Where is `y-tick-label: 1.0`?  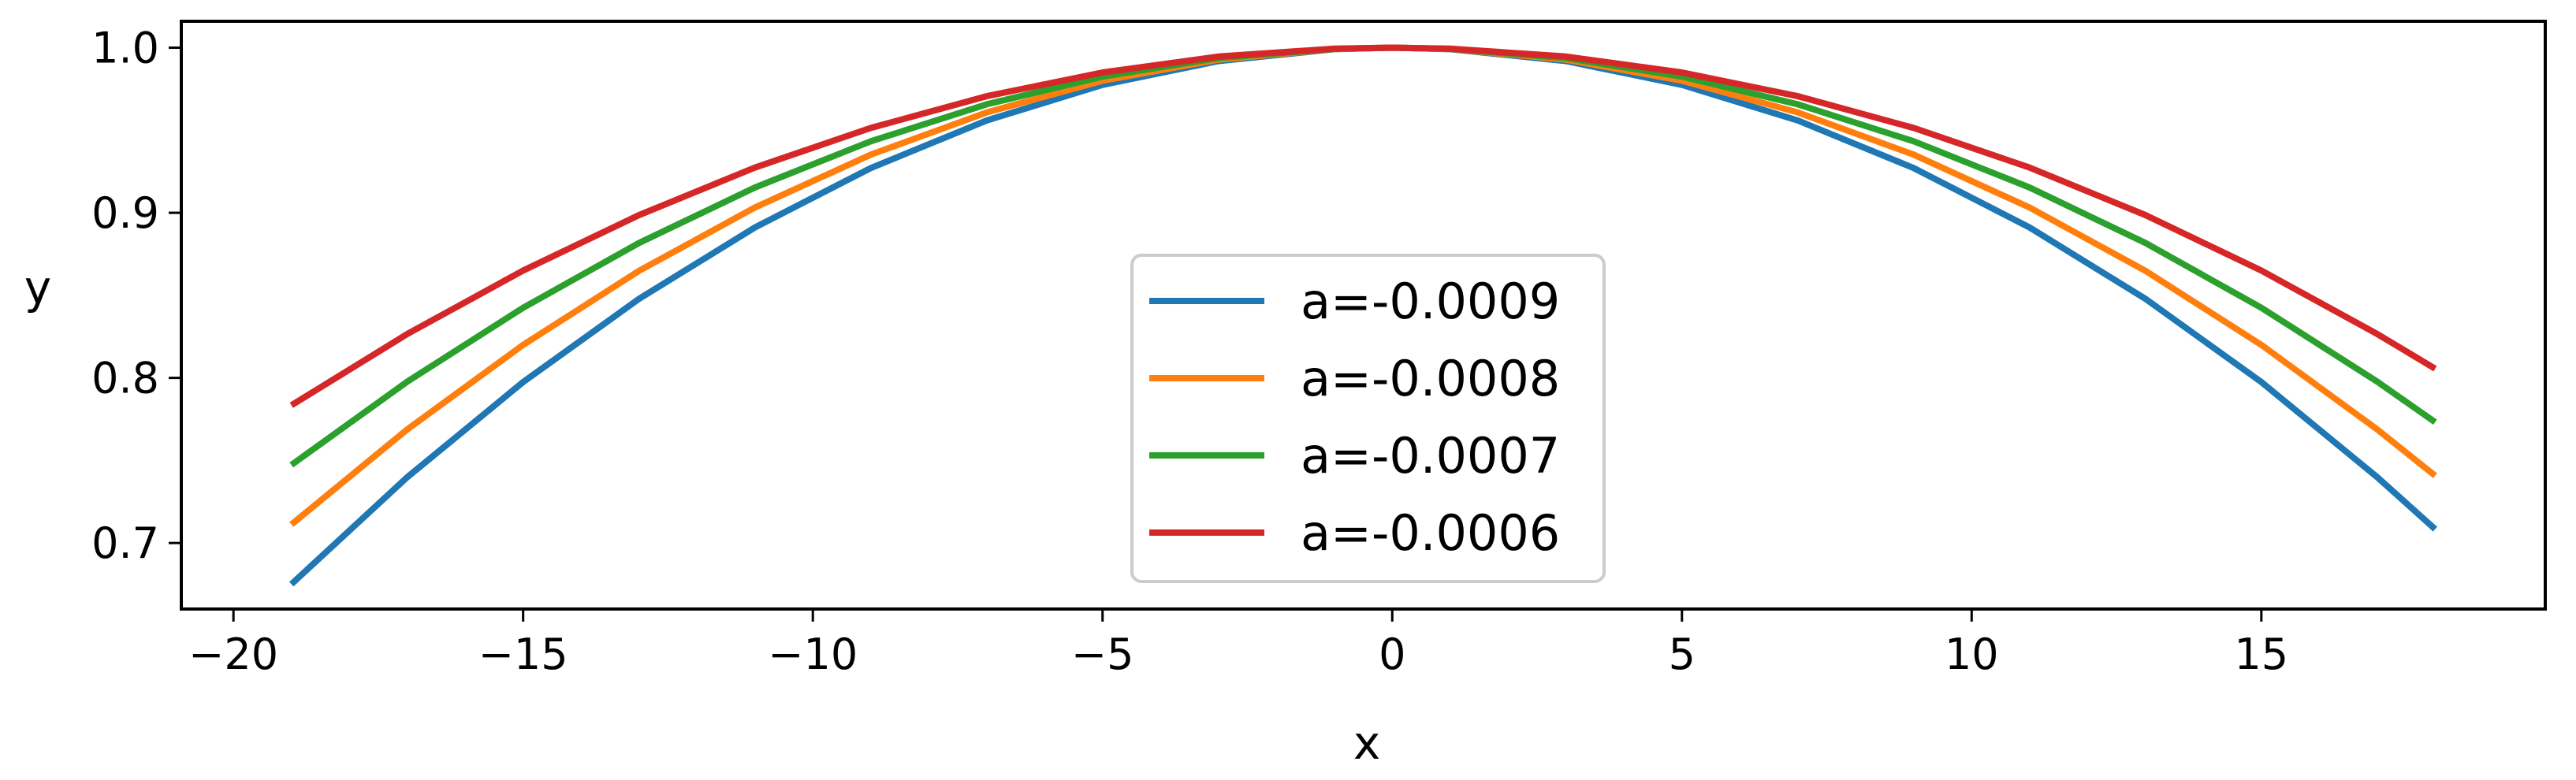 y-tick-label: 1.0 is located at coordinates (125, 48).